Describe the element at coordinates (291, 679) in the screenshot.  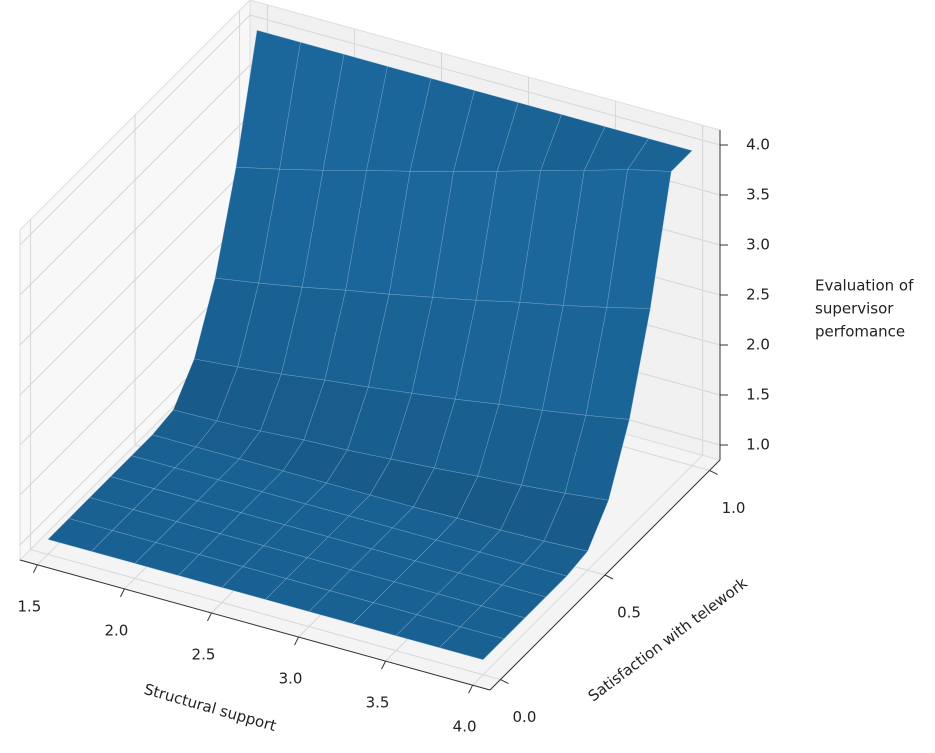
I see `x-tick-label: 3.0` at that location.